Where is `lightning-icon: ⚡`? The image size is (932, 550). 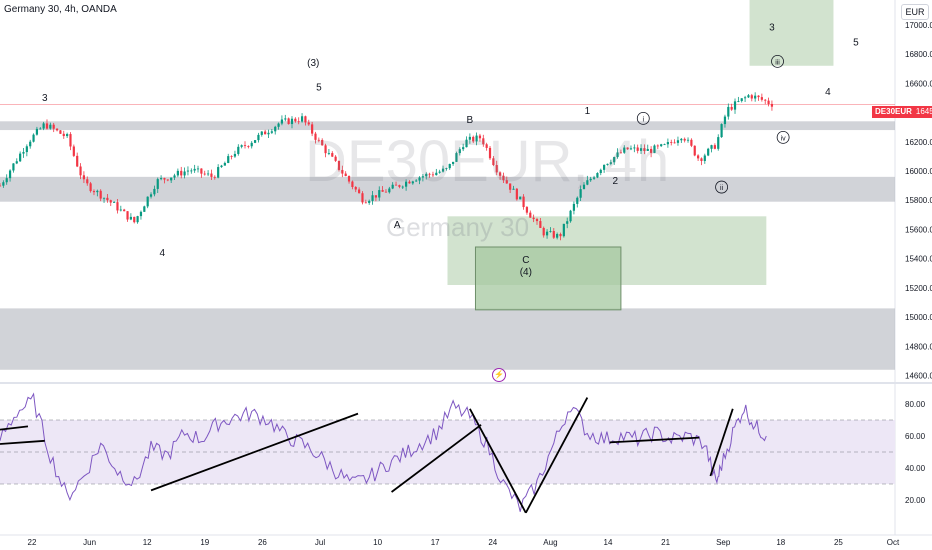 lightning-icon: ⚡ is located at coordinates (499, 375).